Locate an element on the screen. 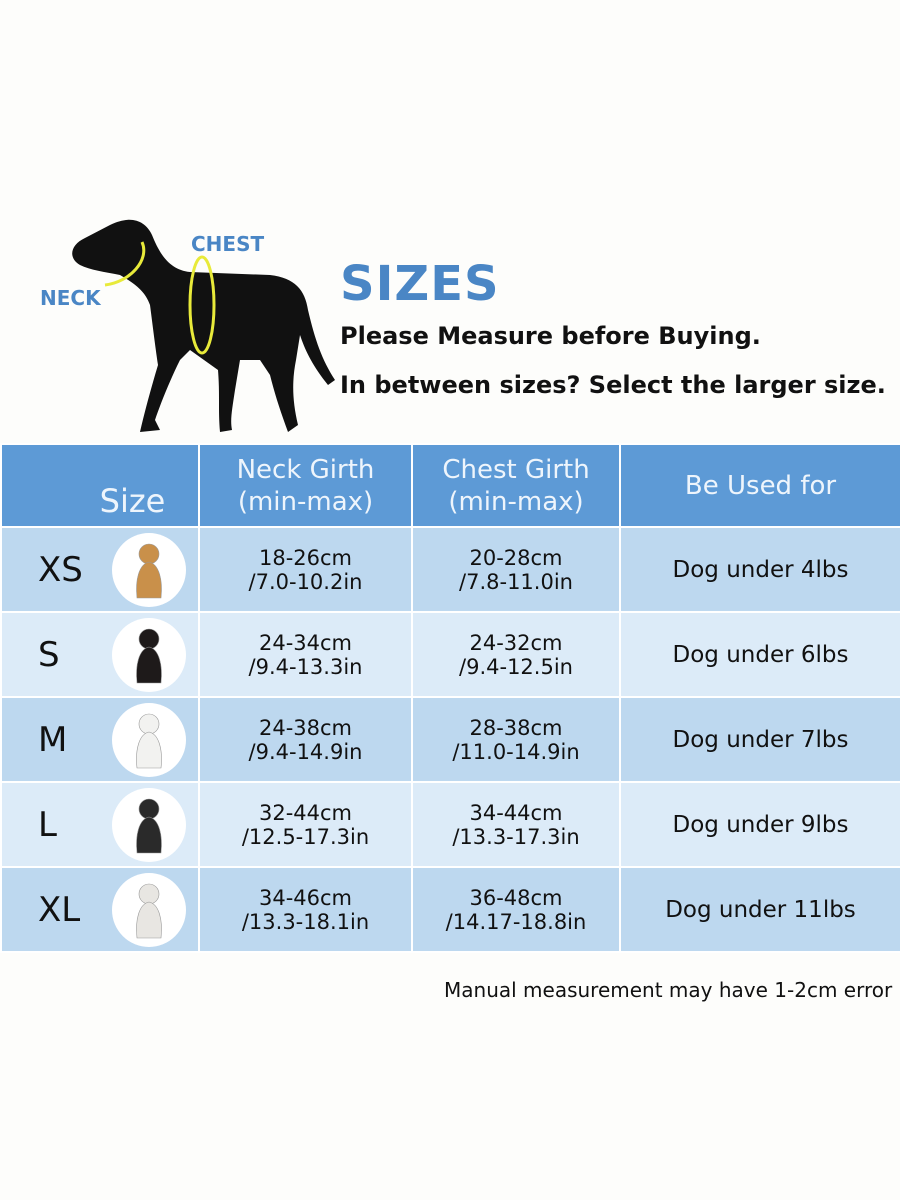 Image resolution: width=900 pixels, height=1200 pixels. neck-cm: 24-34cm is located at coordinates (305, 642).